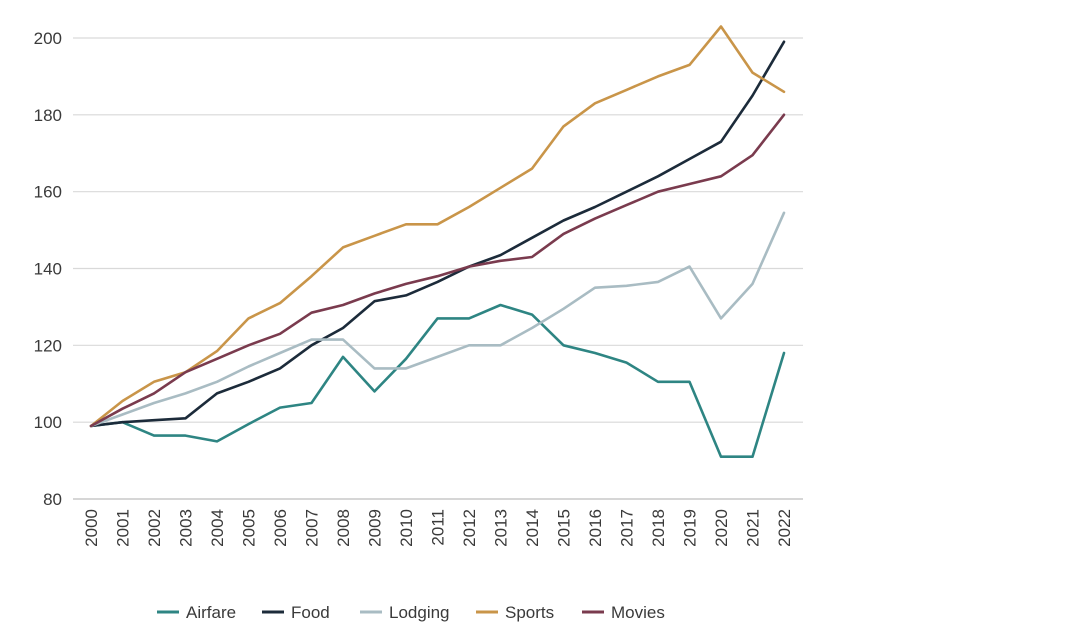  I want to click on x-tick-label: 2018, so click(658, 528).